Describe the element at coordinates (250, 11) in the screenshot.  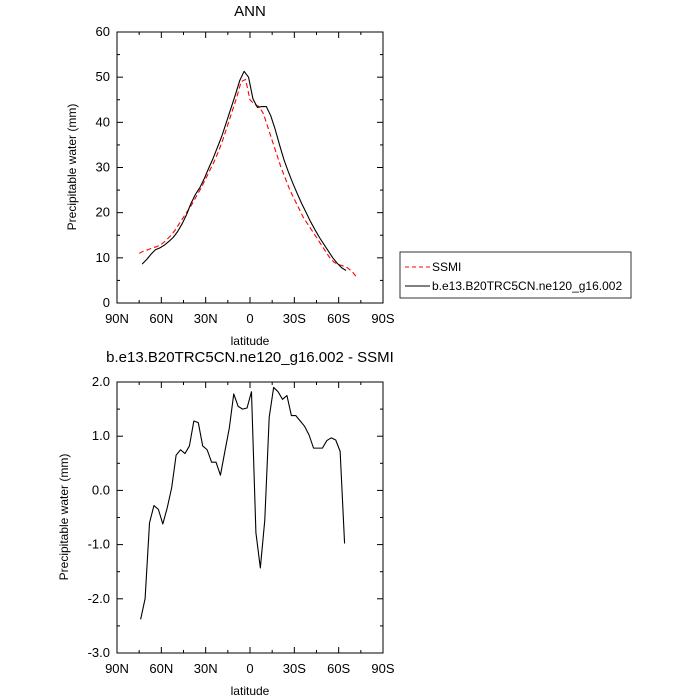
I see `top-chart-title: ANN` at that location.